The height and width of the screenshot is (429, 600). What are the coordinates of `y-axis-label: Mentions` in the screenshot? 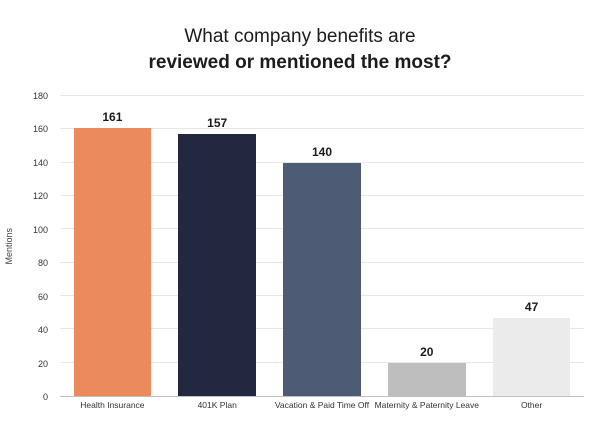 It's located at (9, 246).